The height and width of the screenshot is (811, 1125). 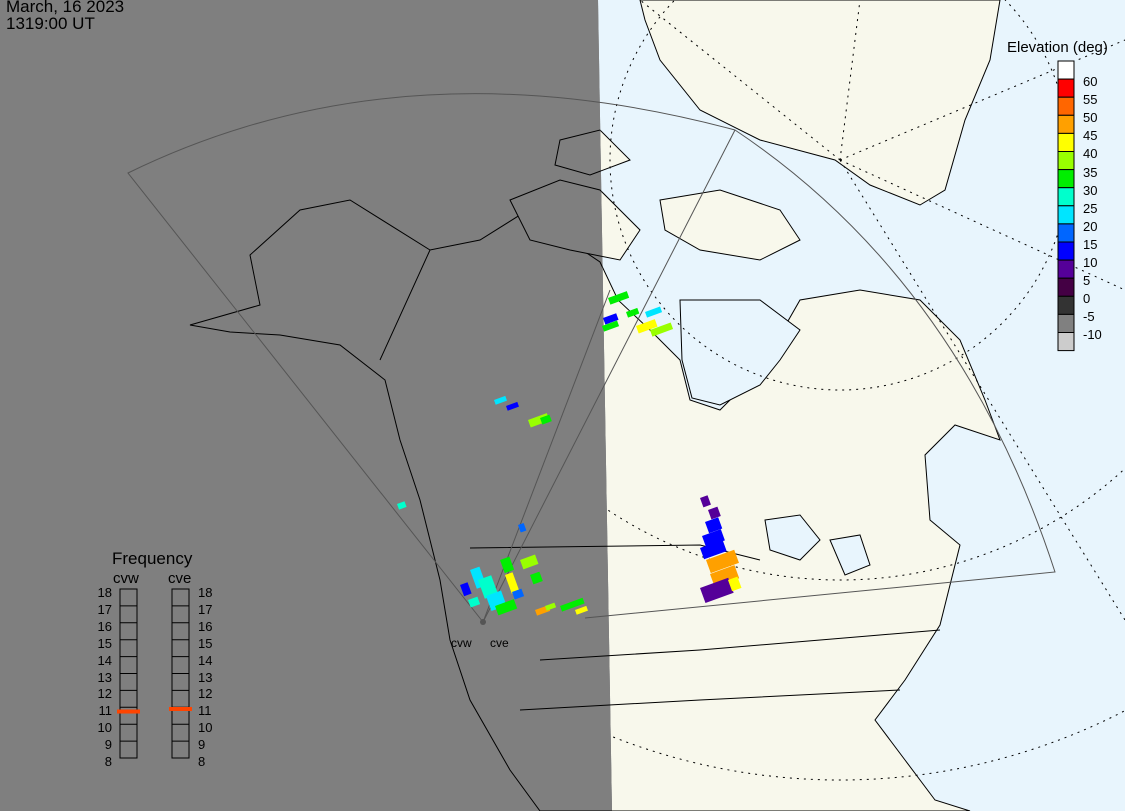 I want to click on radar-label-cvw: cvw, so click(x=126, y=578).